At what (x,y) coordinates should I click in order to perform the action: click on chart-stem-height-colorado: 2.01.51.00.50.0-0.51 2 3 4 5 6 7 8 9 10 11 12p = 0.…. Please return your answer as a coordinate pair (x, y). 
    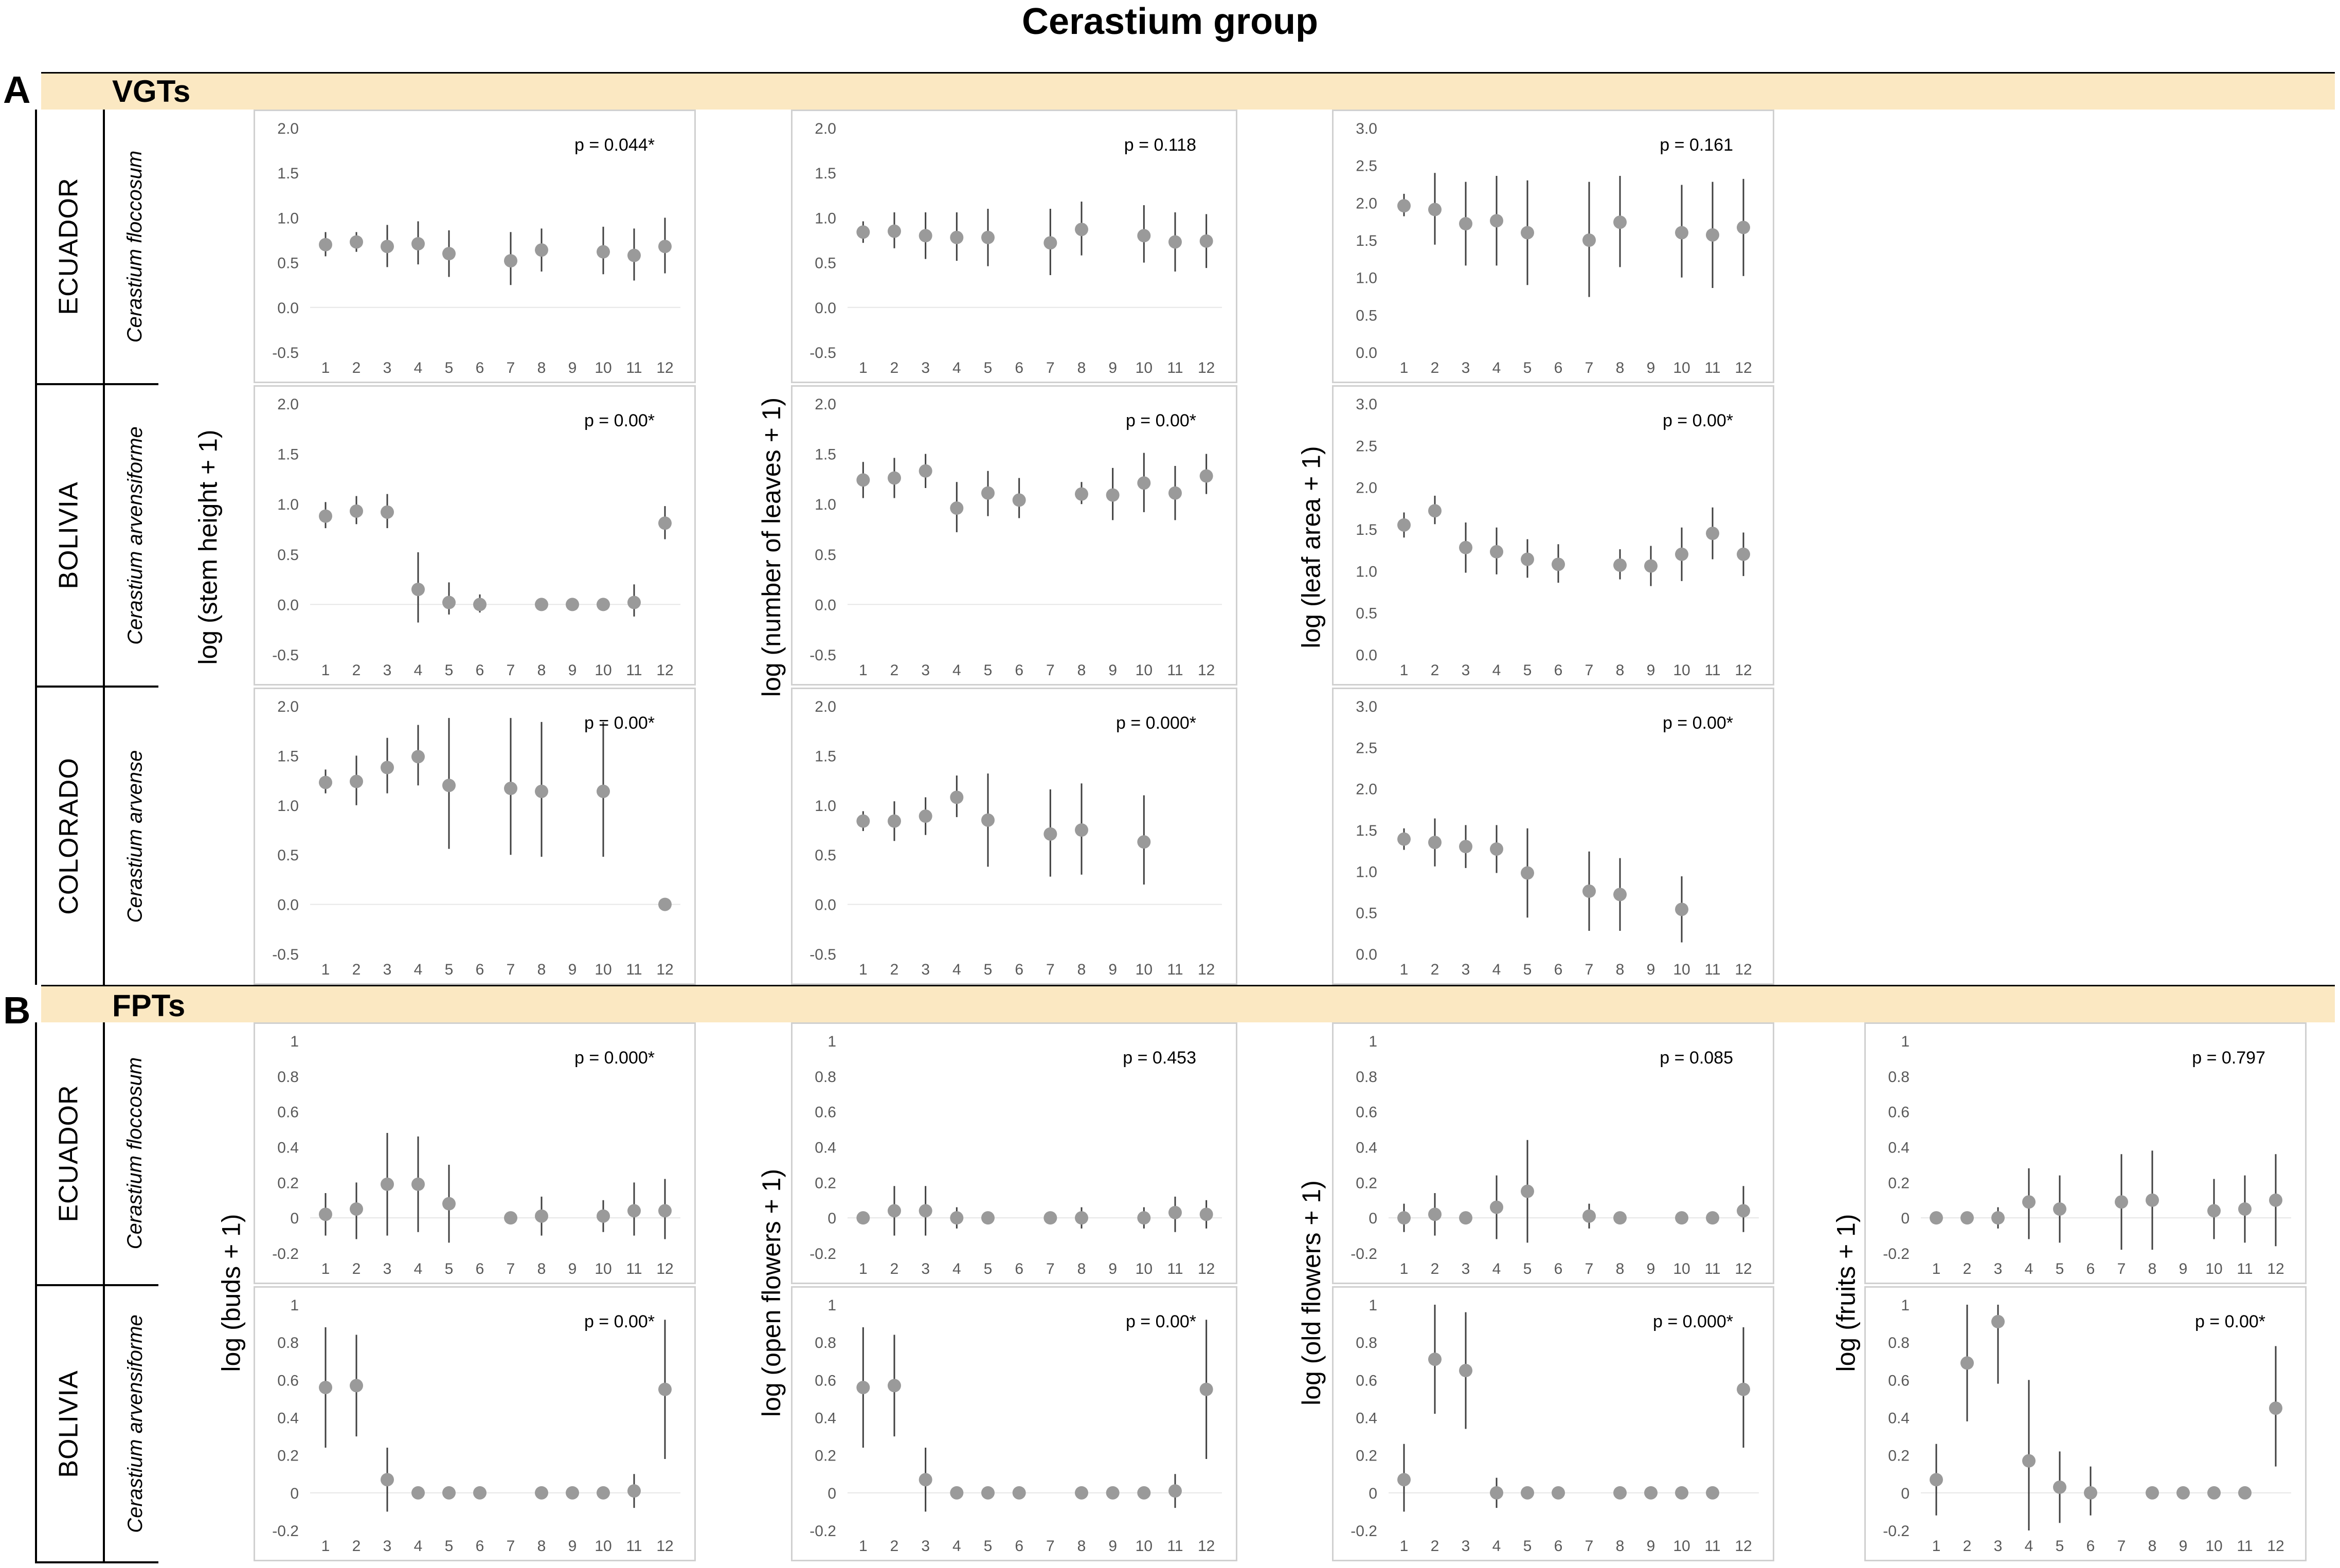
    Looking at the image, I should click on (475, 836).